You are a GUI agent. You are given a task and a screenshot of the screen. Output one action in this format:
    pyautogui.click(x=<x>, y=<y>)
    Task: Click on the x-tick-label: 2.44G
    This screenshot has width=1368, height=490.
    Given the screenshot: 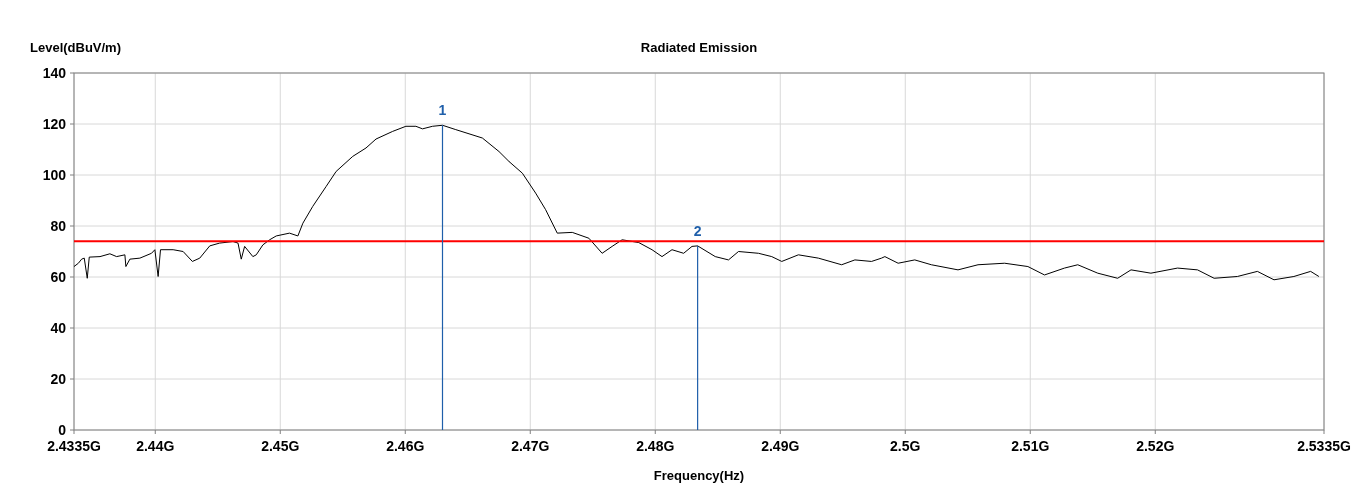 What is the action you would take?
    pyautogui.click(x=155, y=446)
    